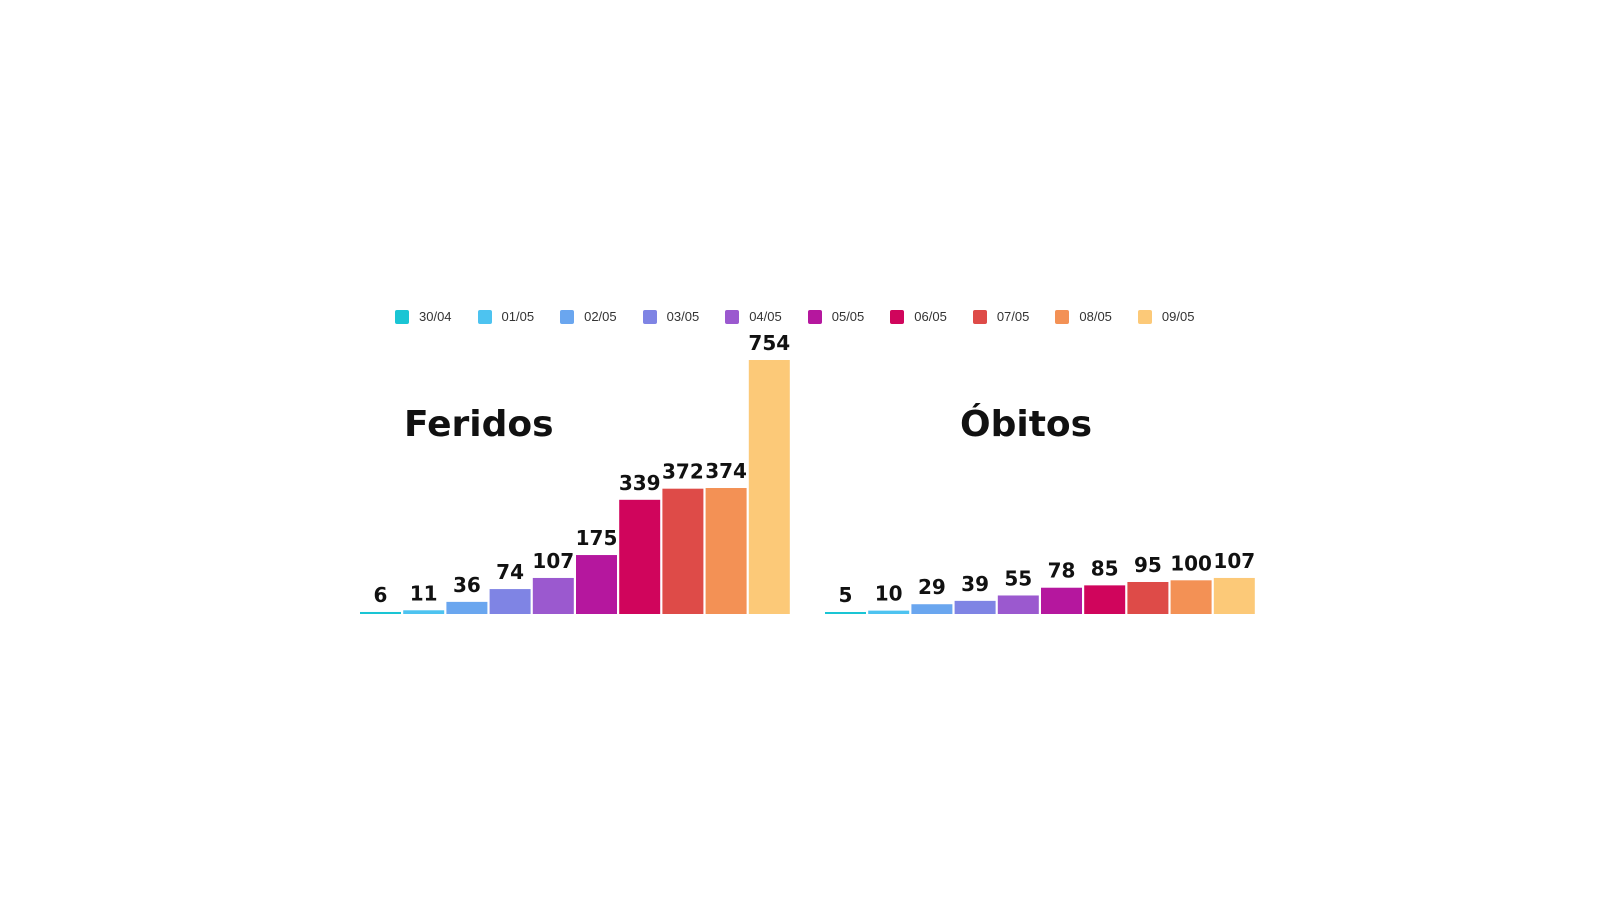 The image size is (1600, 900). Describe the element at coordinates (846, 595) in the screenshot. I see `data-label: 5` at that location.